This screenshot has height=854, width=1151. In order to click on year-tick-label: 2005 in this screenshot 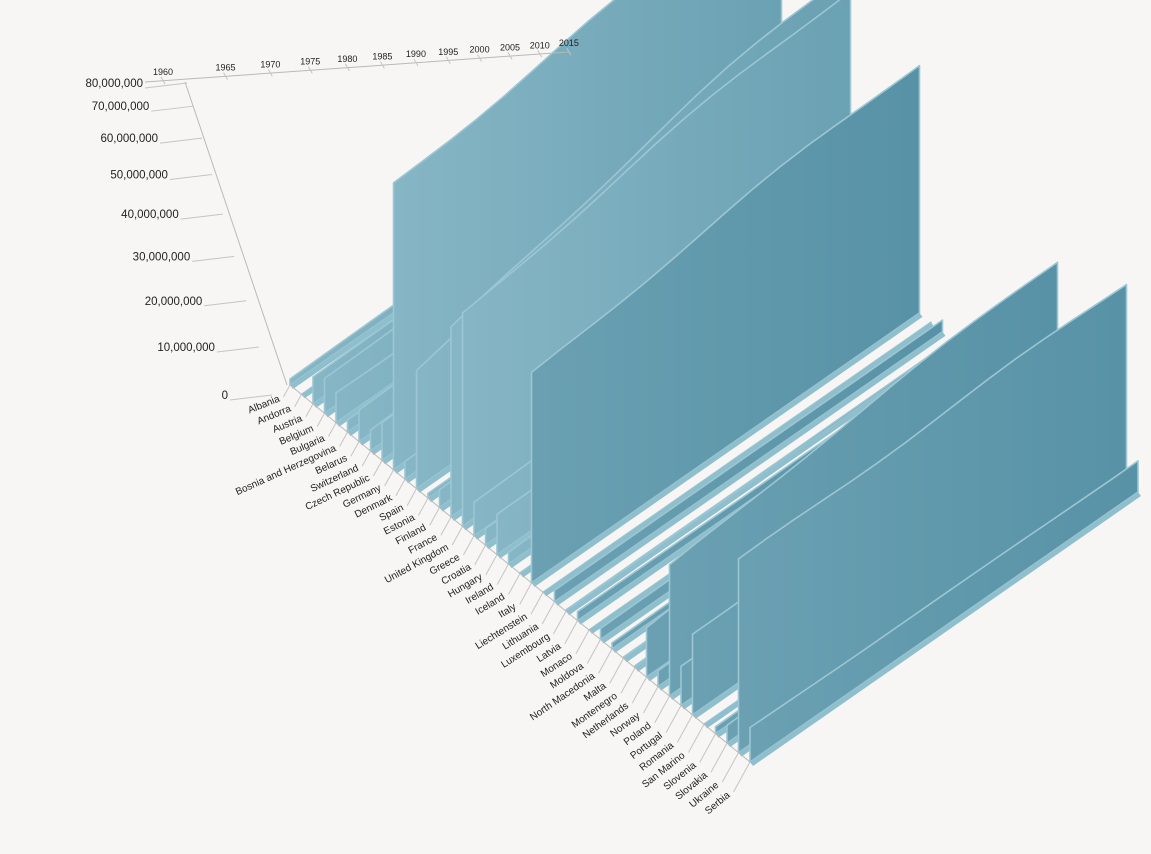, I will do `click(510, 47)`.